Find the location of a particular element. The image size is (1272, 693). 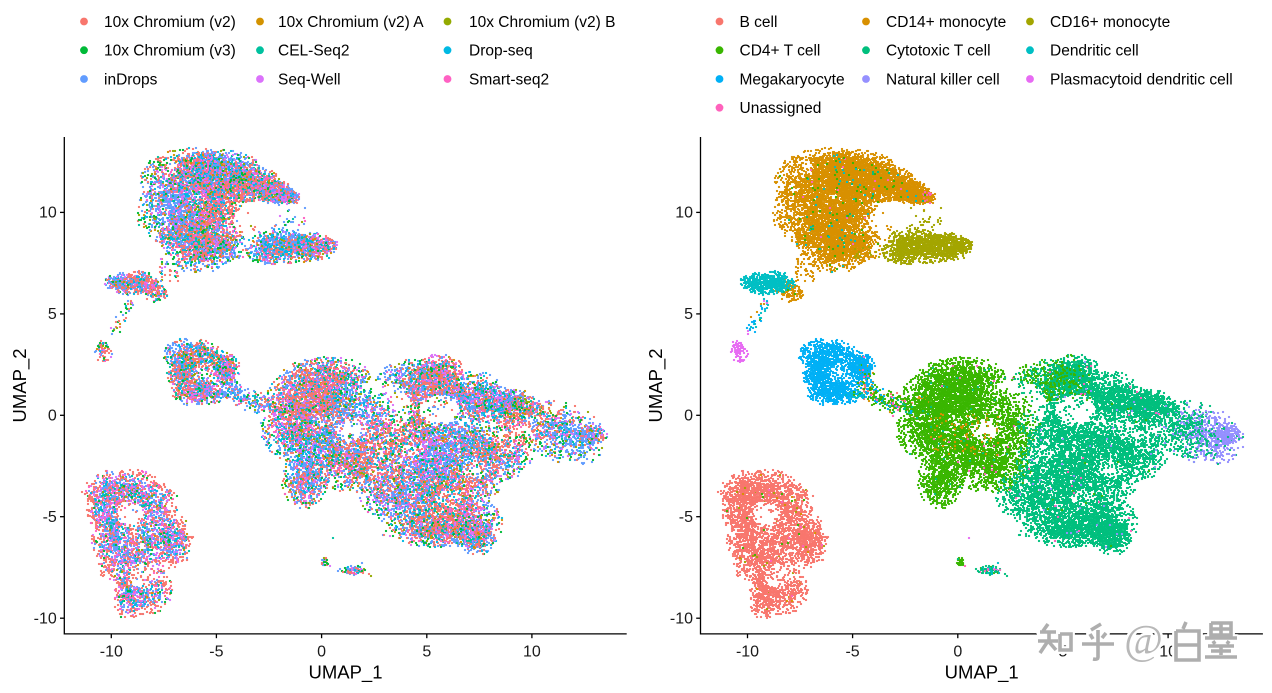

svg-text: CD14+ monocyte is located at coordinates (946, 22).